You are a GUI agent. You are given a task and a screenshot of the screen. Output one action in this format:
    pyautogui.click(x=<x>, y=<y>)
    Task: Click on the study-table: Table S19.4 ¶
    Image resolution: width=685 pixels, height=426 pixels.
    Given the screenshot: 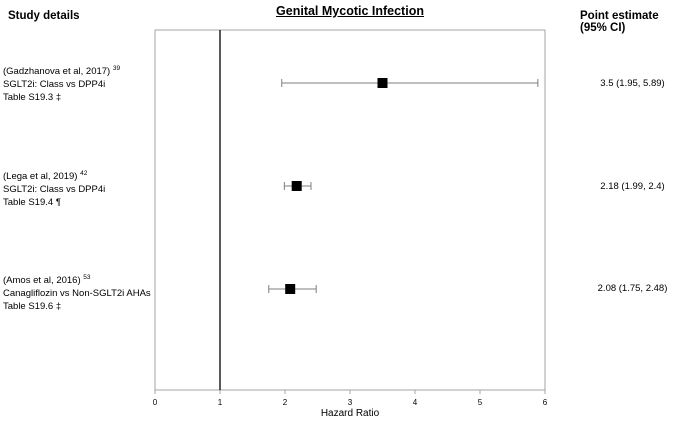 What is the action you would take?
    pyautogui.click(x=32, y=203)
    